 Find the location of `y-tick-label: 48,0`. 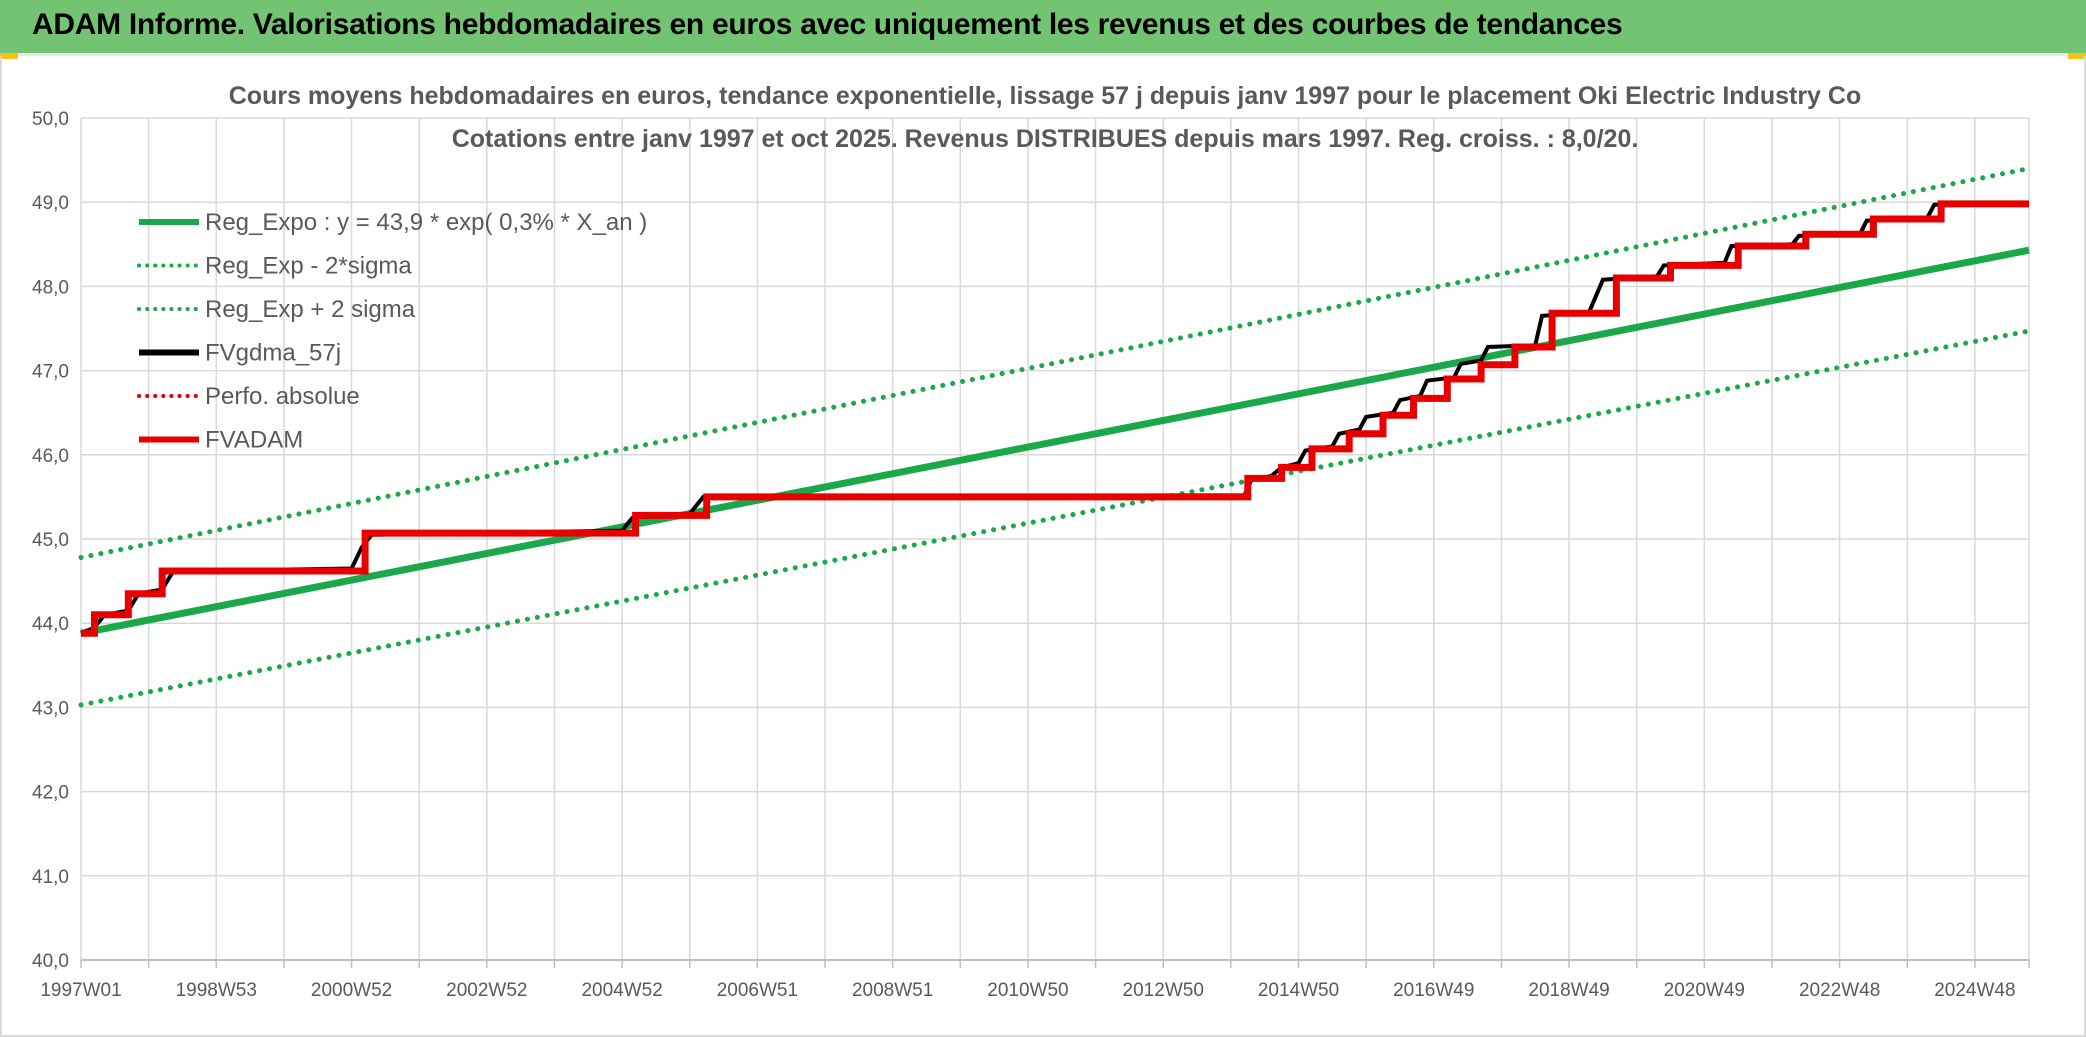

y-tick-label: 48,0 is located at coordinates (50, 287).